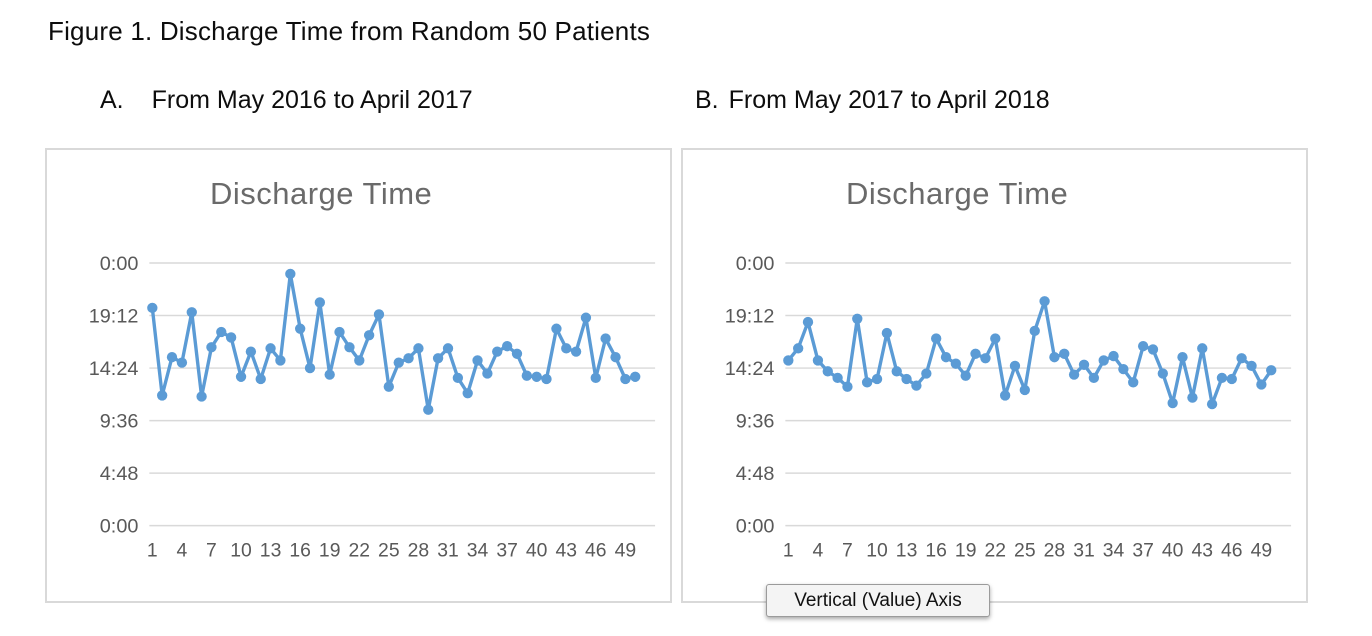  Describe the element at coordinates (389, 550) in the screenshot. I see `x-tick-label: 25` at that location.